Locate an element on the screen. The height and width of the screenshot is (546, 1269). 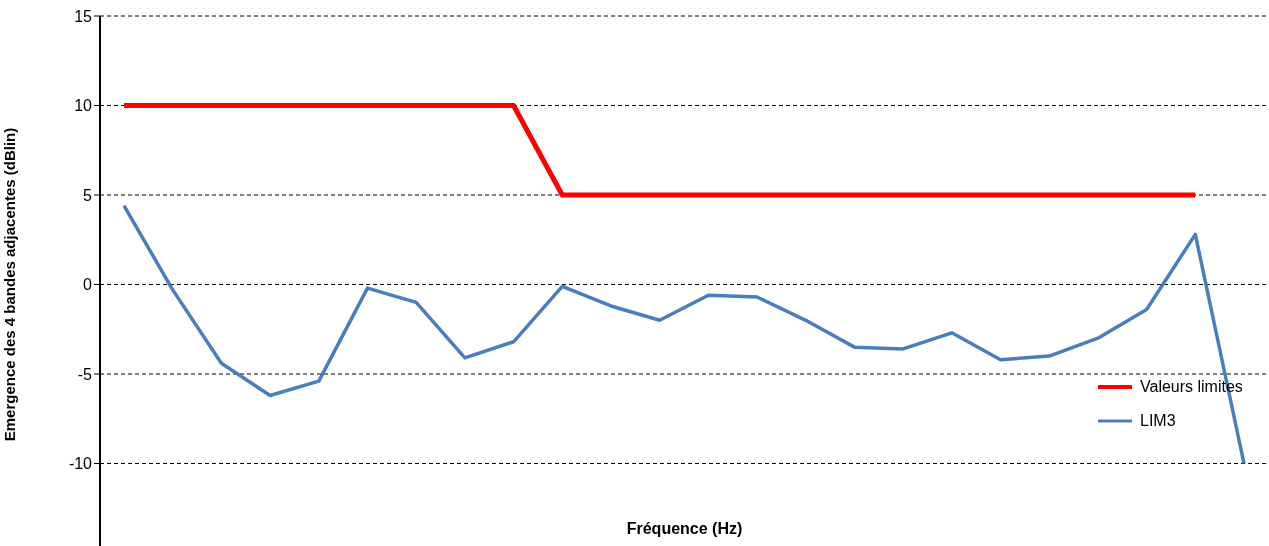
legend-label: LIM3 is located at coordinates (1158, 421).